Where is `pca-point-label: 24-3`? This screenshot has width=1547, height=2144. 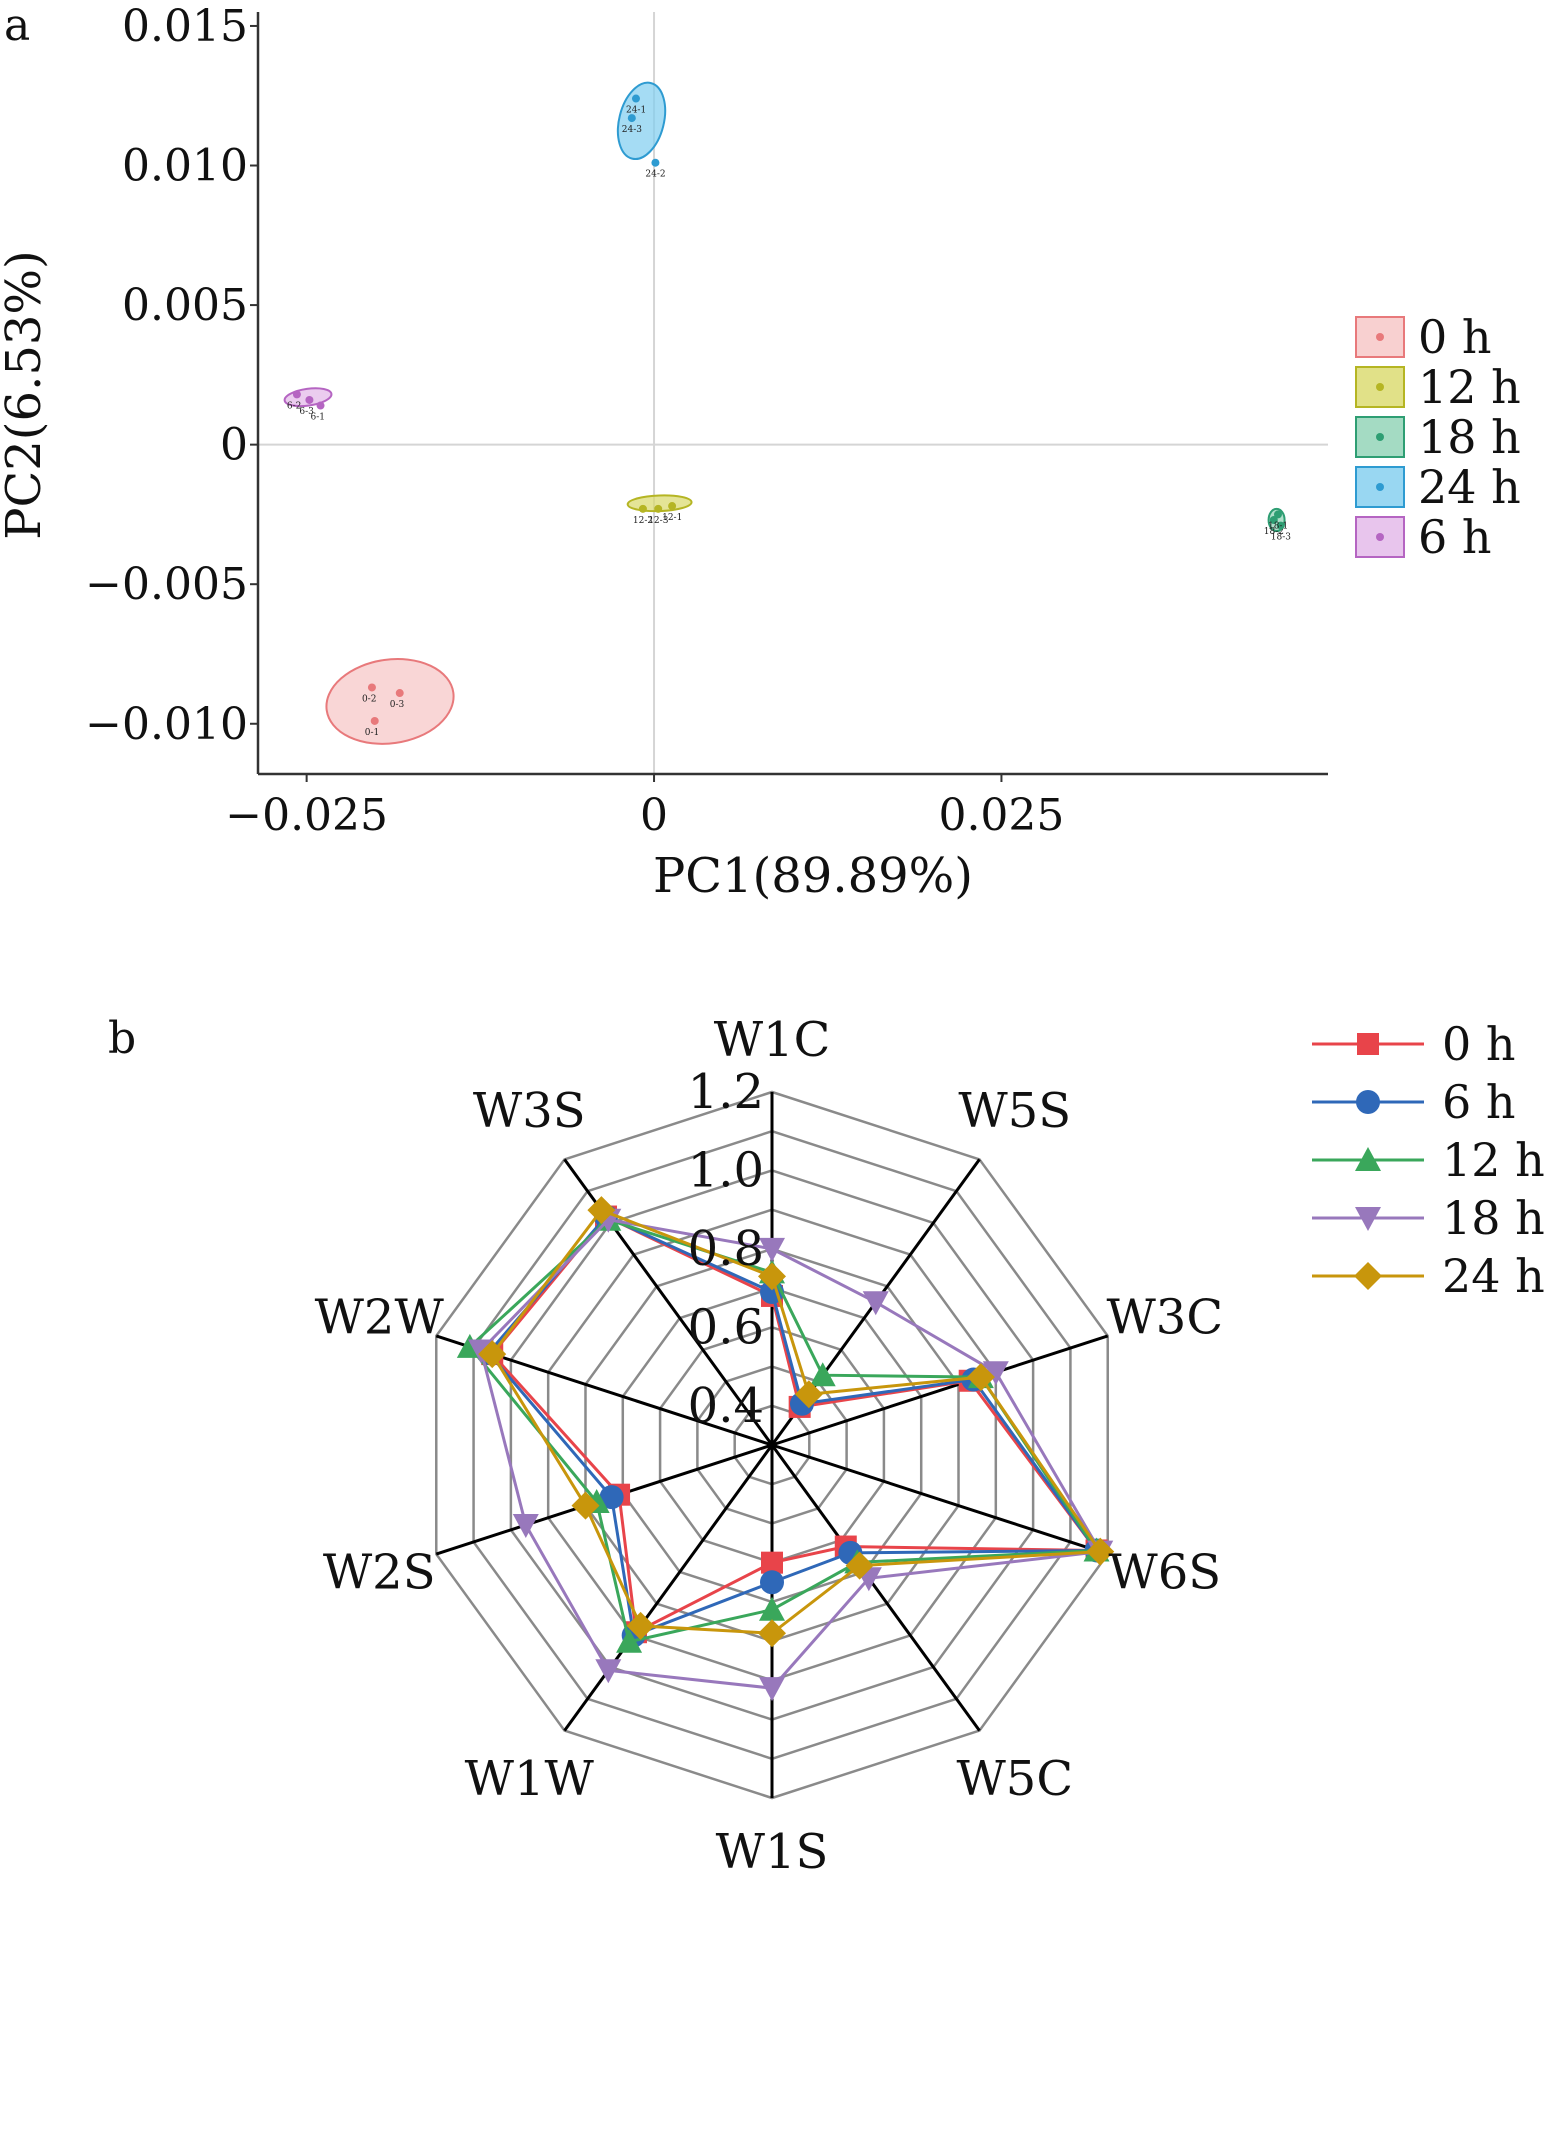 pca-point-label: 24-3 is located at coordinates (632, 130).